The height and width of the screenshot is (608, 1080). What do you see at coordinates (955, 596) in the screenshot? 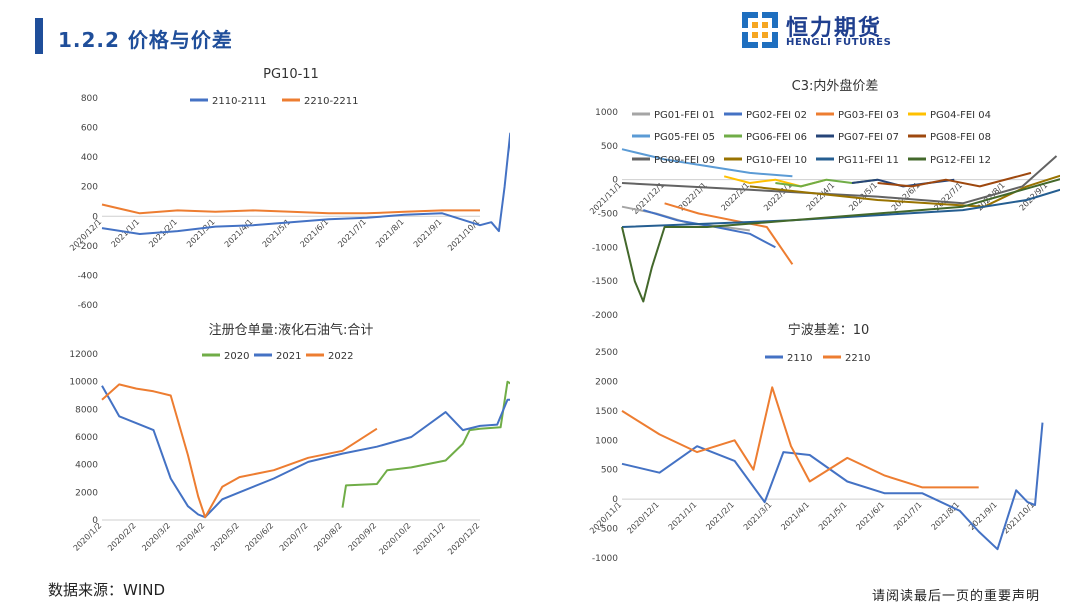
I see `disclaimer: 请阅读最后一页的重要声明` at bounding box center [955, 596].